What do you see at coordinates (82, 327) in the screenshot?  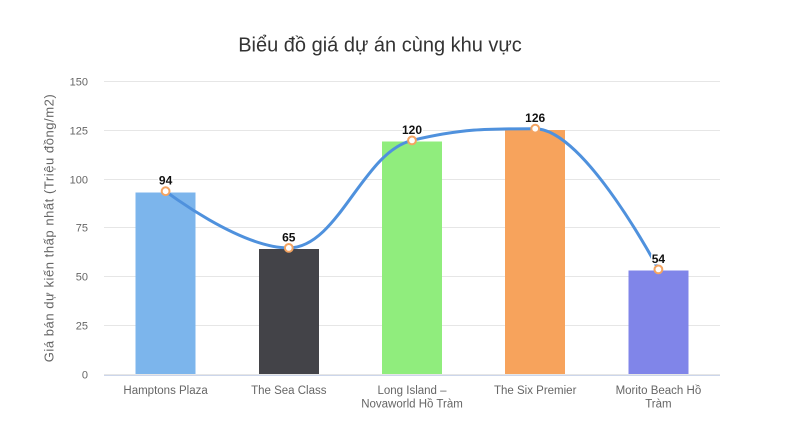 I see `svg-text: 25` at bounding box center [82, 327].